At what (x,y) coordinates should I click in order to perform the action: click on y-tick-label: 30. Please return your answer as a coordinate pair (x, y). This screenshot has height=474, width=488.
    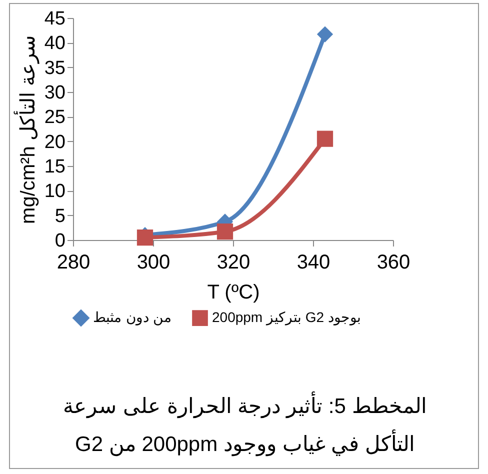
    Looking at the image, I should click on (55, 93).